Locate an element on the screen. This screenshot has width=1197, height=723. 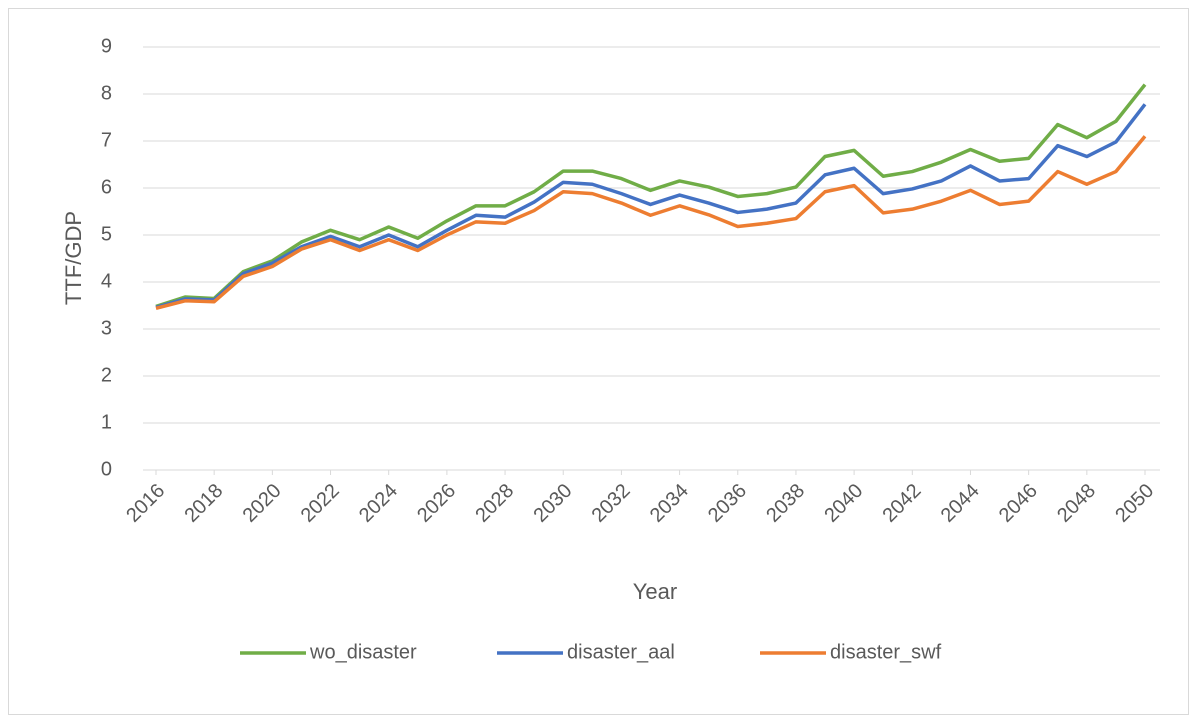
legend-item: disaster_swf is located at coordinates (851, 652).